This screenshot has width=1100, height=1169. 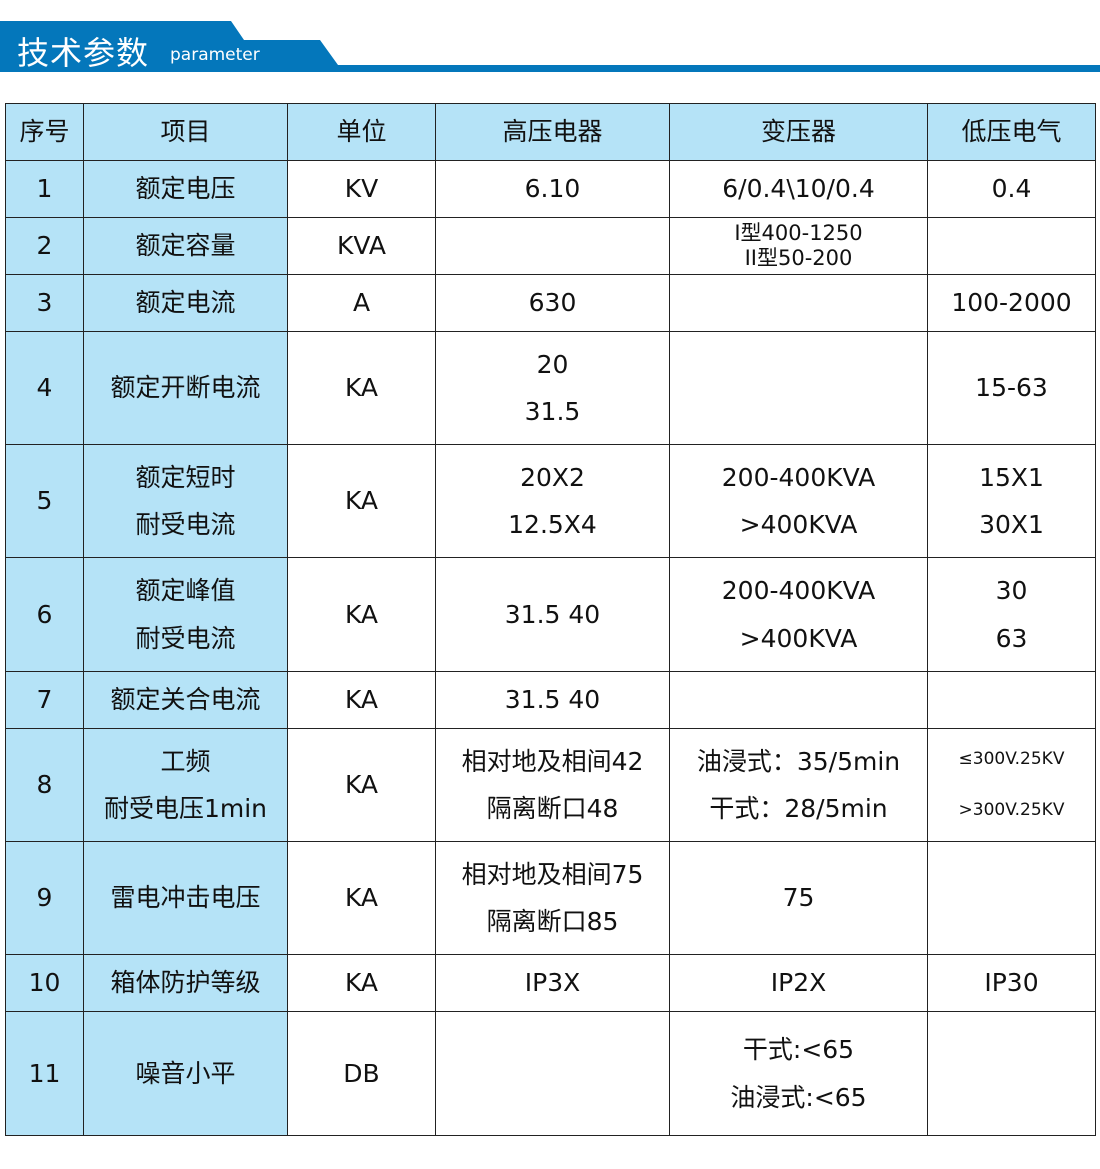 What do you see at coordinates (185, 614) in the screenshot?
I see `cell-item: 额定峰值 耐受电流` at bounding box center [185, 614].